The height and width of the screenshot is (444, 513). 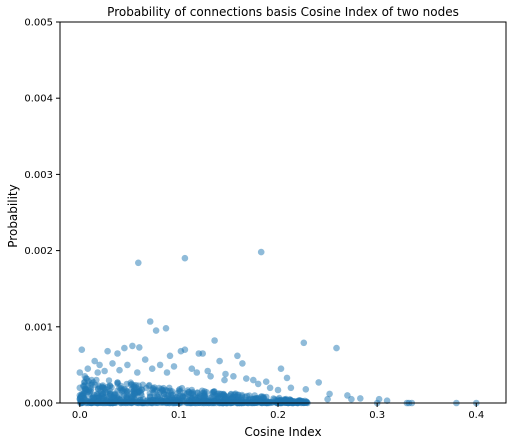 I want to click on x-axis-label: Cosine Index, so click(x=282, y=432).